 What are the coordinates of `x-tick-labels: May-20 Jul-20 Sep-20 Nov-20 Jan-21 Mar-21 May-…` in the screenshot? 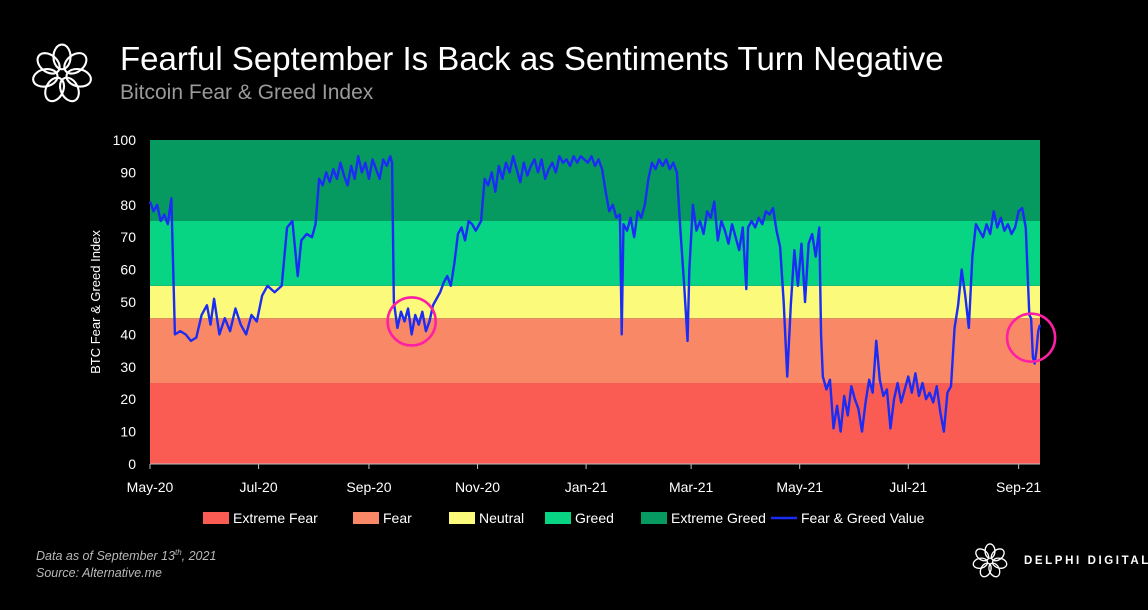 It's located at (584, 487).